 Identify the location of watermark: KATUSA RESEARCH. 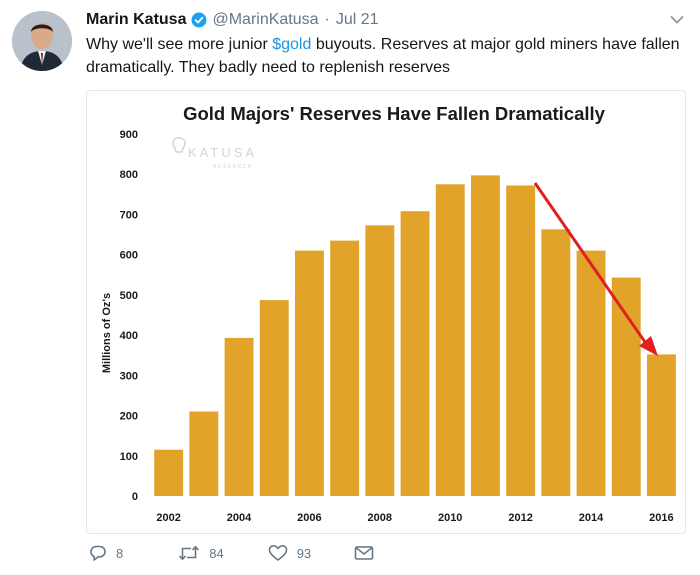
(214, 153).